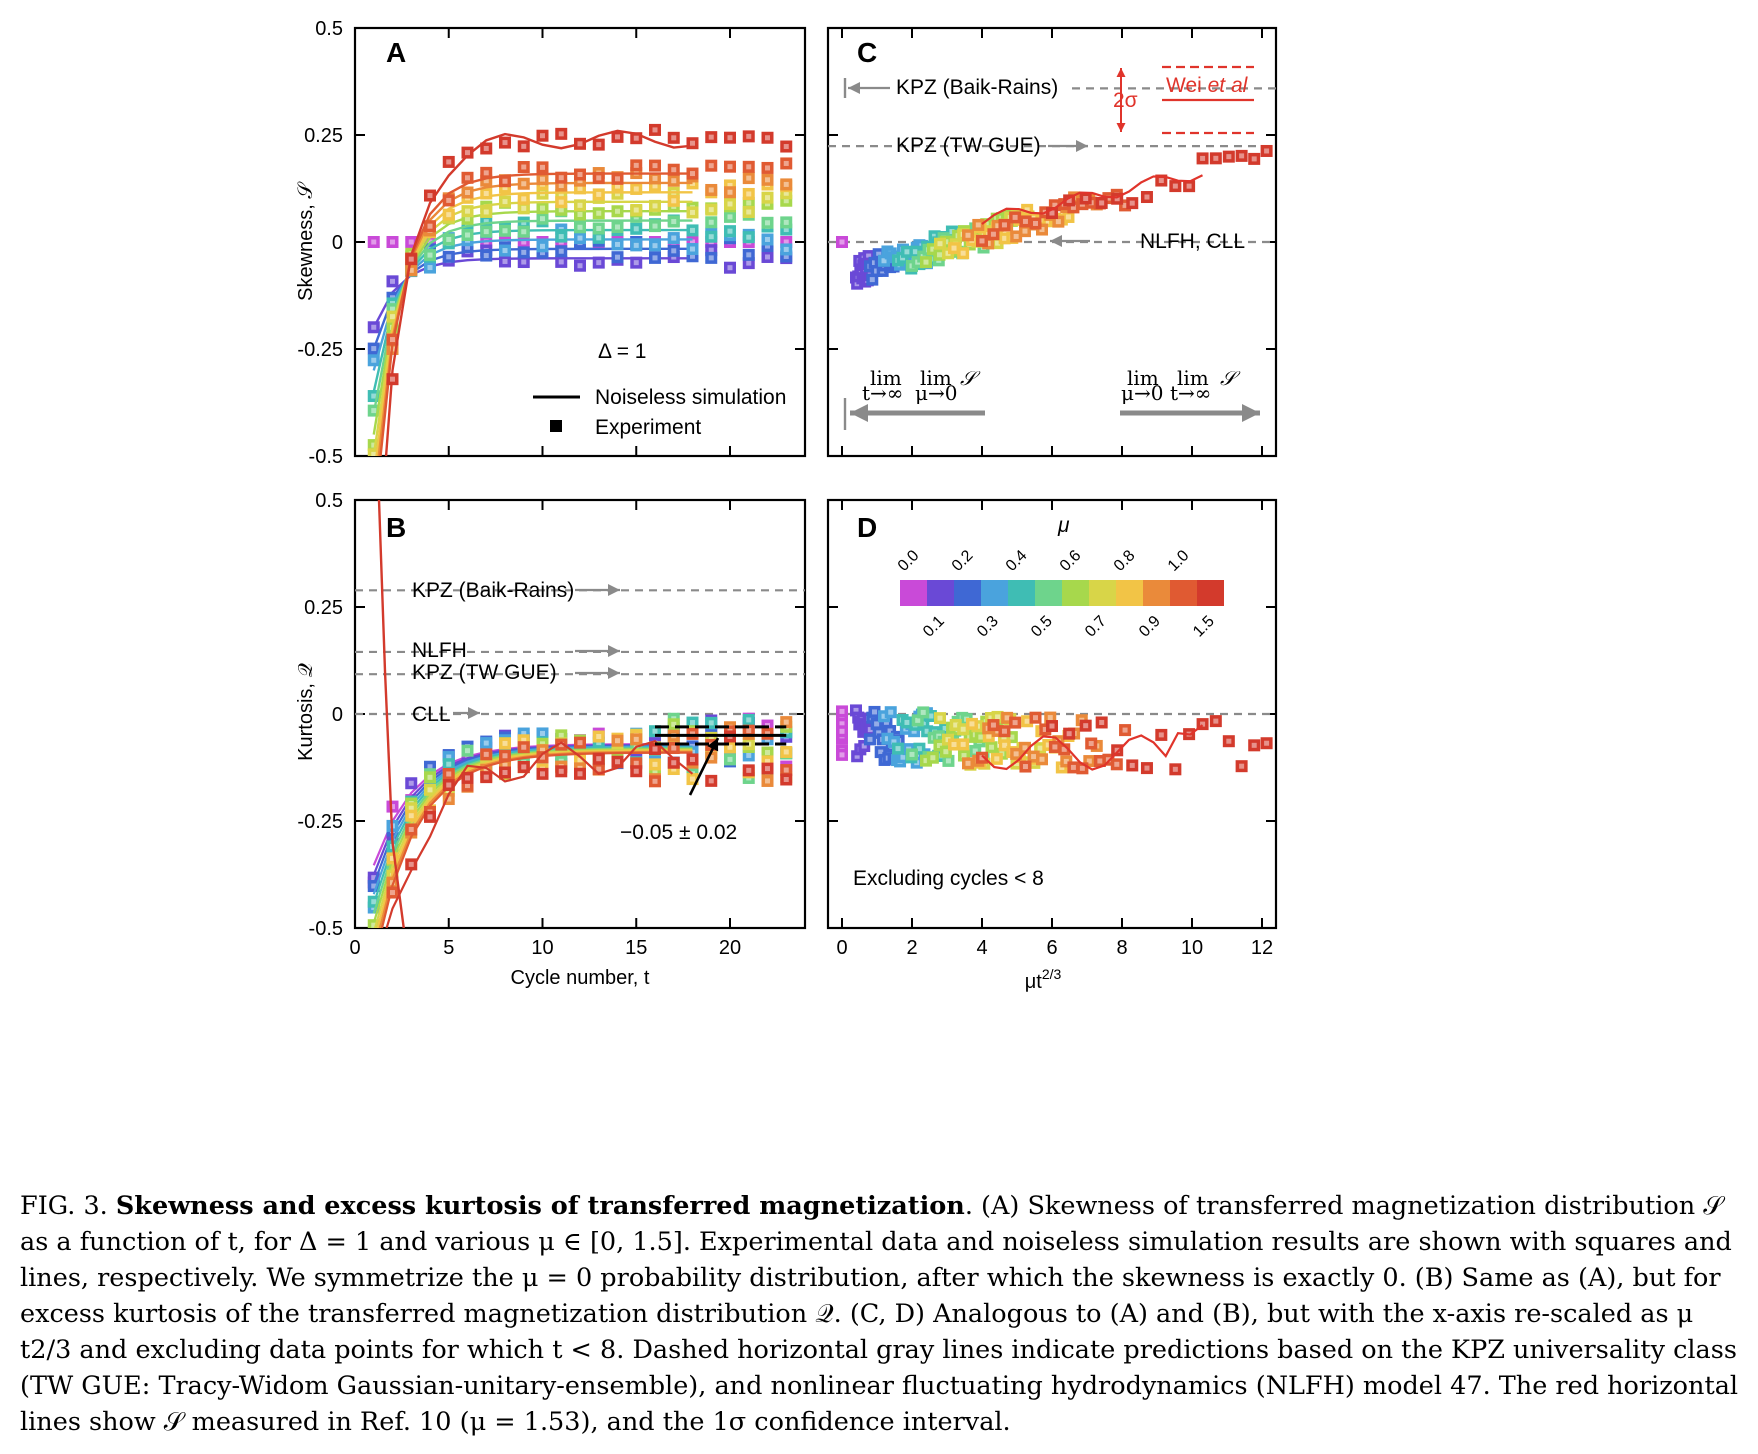 The height and width of the screenshot is (1454, 1758). I want to click on d-square-mu-0.4, so click(898, 748).